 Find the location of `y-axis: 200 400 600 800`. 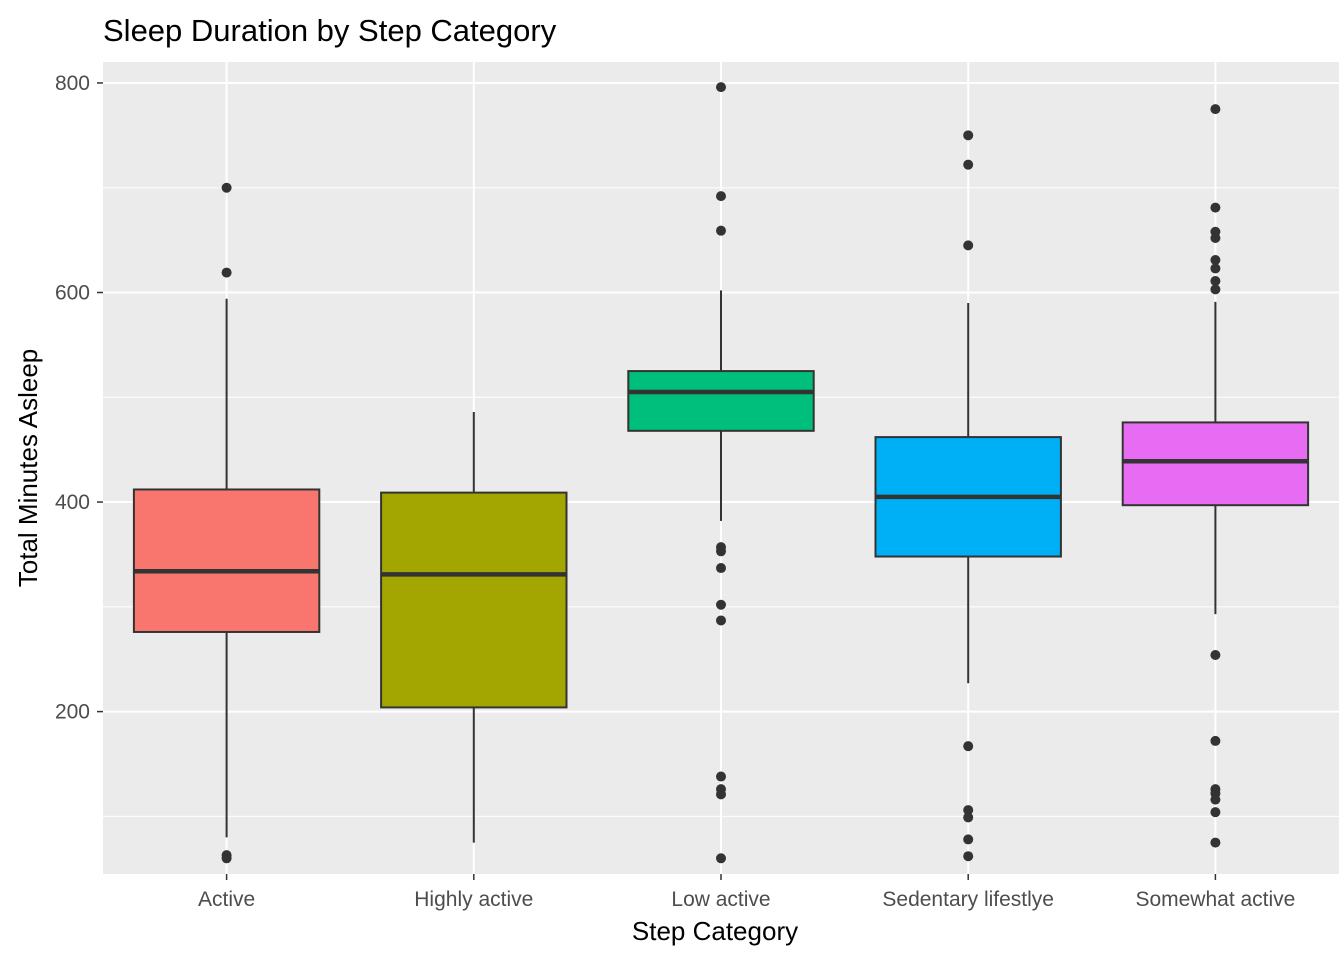

y-axis: 200 400 600 800 is located at coordinates (79, 398).